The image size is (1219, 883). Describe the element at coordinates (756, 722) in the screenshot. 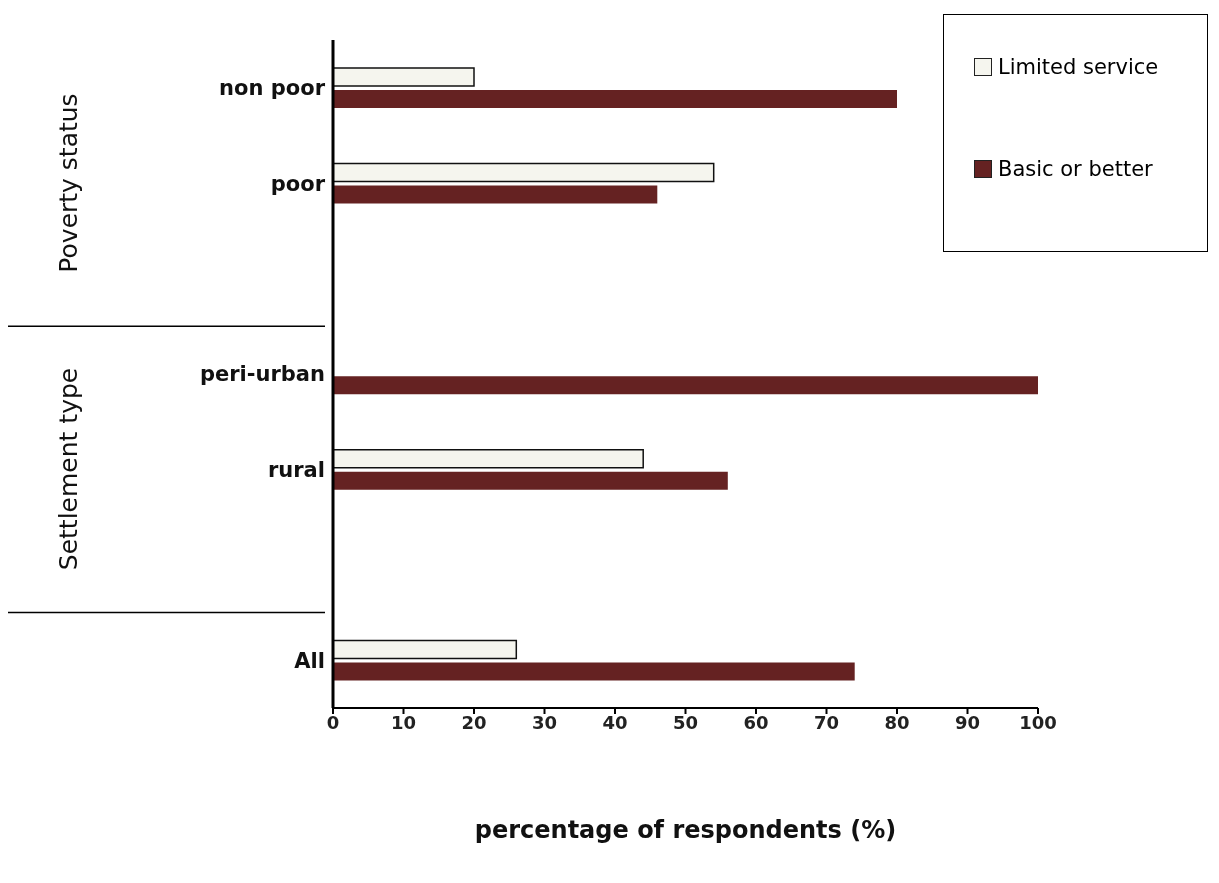

I see `x-tick-label: 60` at that location.